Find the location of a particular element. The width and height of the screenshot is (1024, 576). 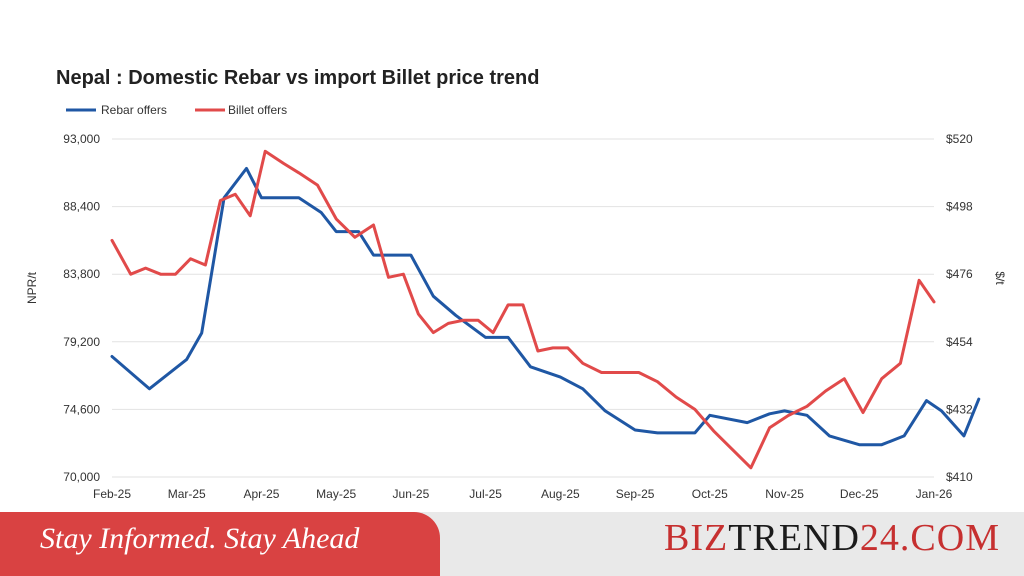

y-right-tick-label: $476 is located at coordinates (959, 274).